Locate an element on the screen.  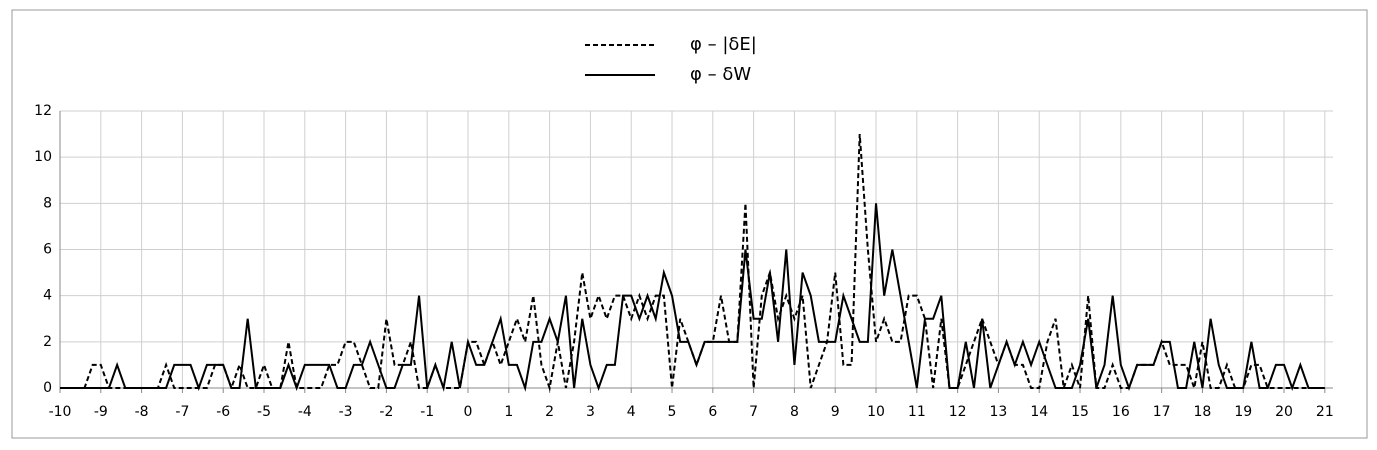
x-tick-label: 12 is located at coordinates (958, 412).